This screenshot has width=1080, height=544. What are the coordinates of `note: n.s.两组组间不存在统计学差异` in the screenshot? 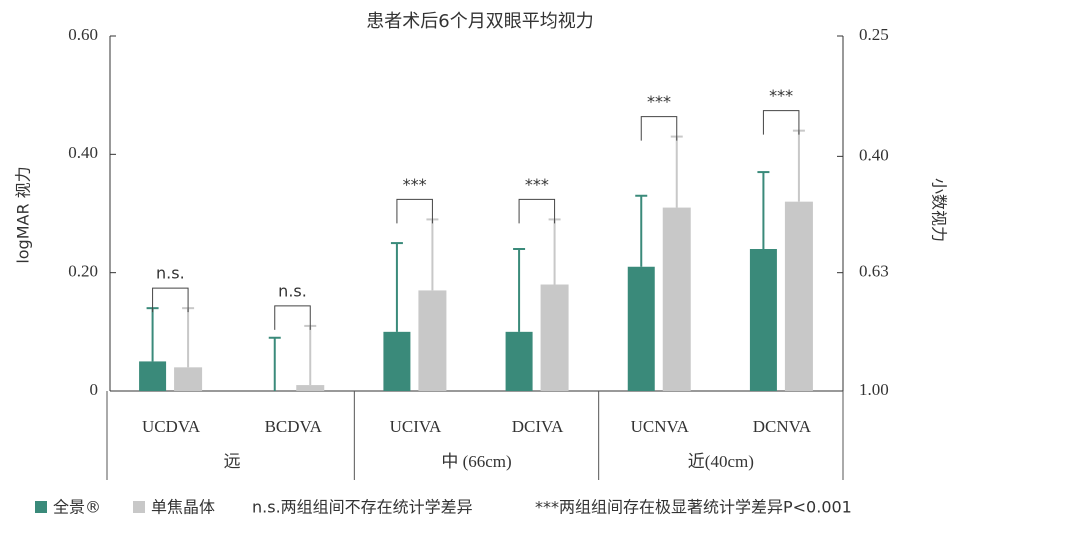 It's located at (362, 507).